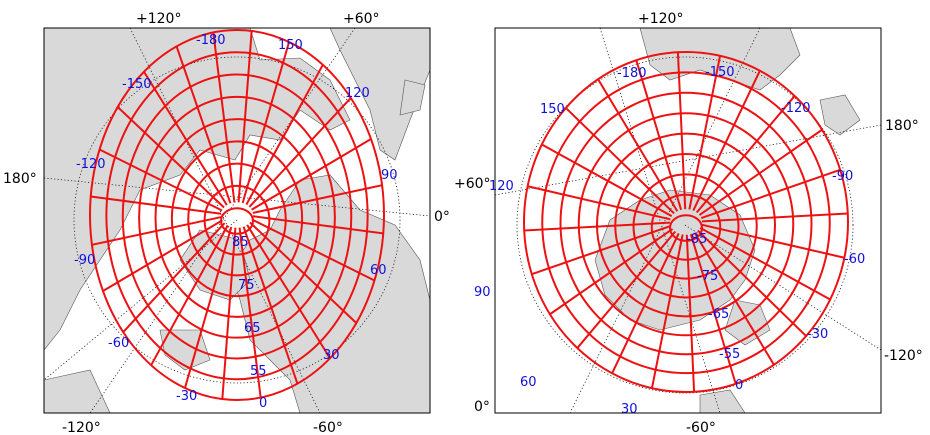 The image size is (930, 435). I want to click on left-grid-label: -30, so click(186, 396).